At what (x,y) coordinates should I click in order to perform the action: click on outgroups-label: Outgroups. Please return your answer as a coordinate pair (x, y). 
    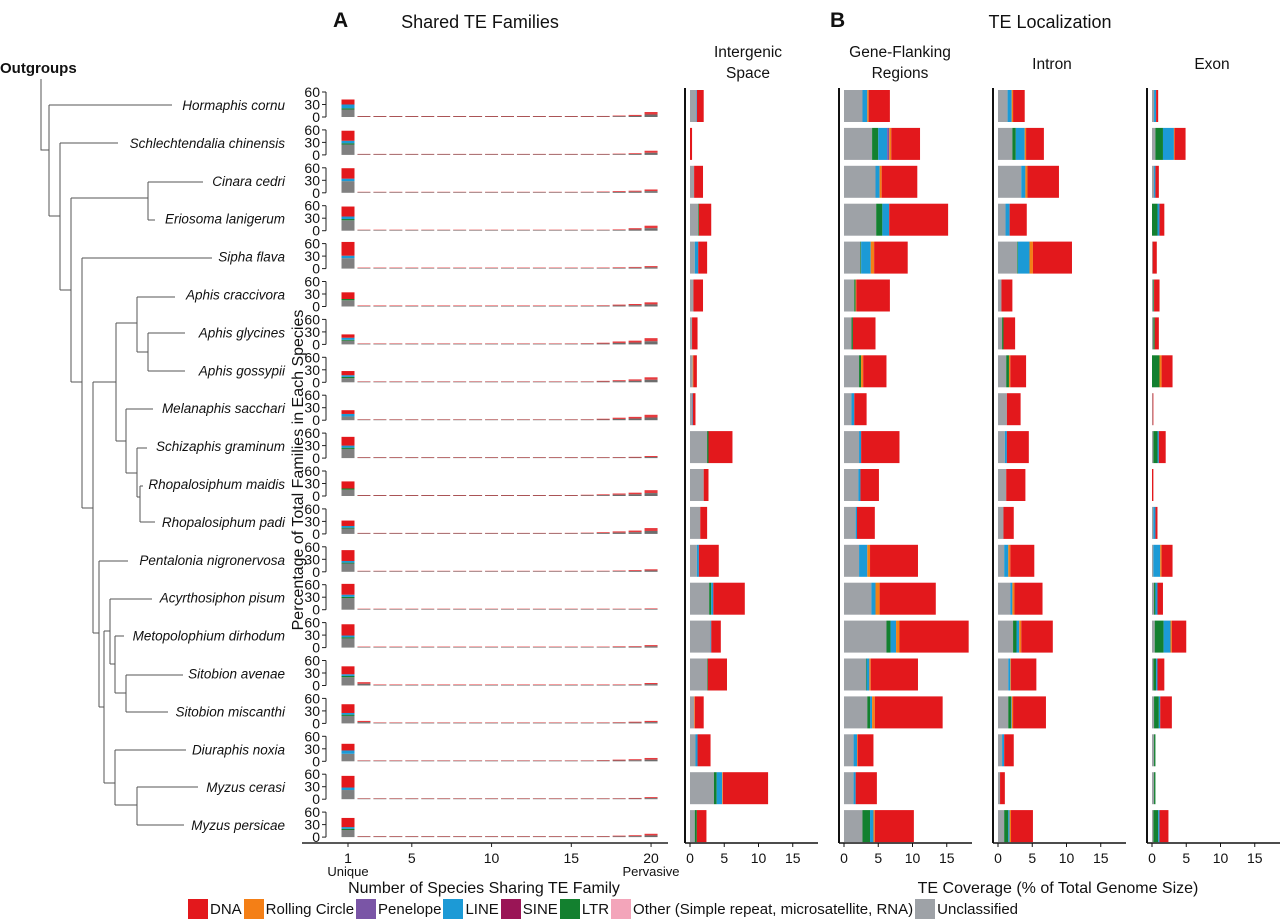
    Looking at the image, I should click on (38, 68).